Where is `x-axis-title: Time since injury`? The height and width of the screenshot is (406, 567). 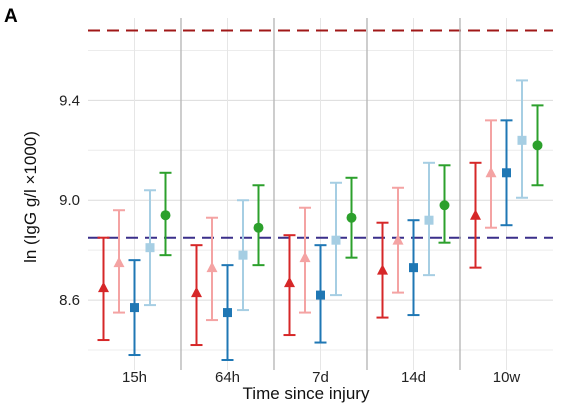
x-axis-title: Time since injury is located at coordinates (306, 393).